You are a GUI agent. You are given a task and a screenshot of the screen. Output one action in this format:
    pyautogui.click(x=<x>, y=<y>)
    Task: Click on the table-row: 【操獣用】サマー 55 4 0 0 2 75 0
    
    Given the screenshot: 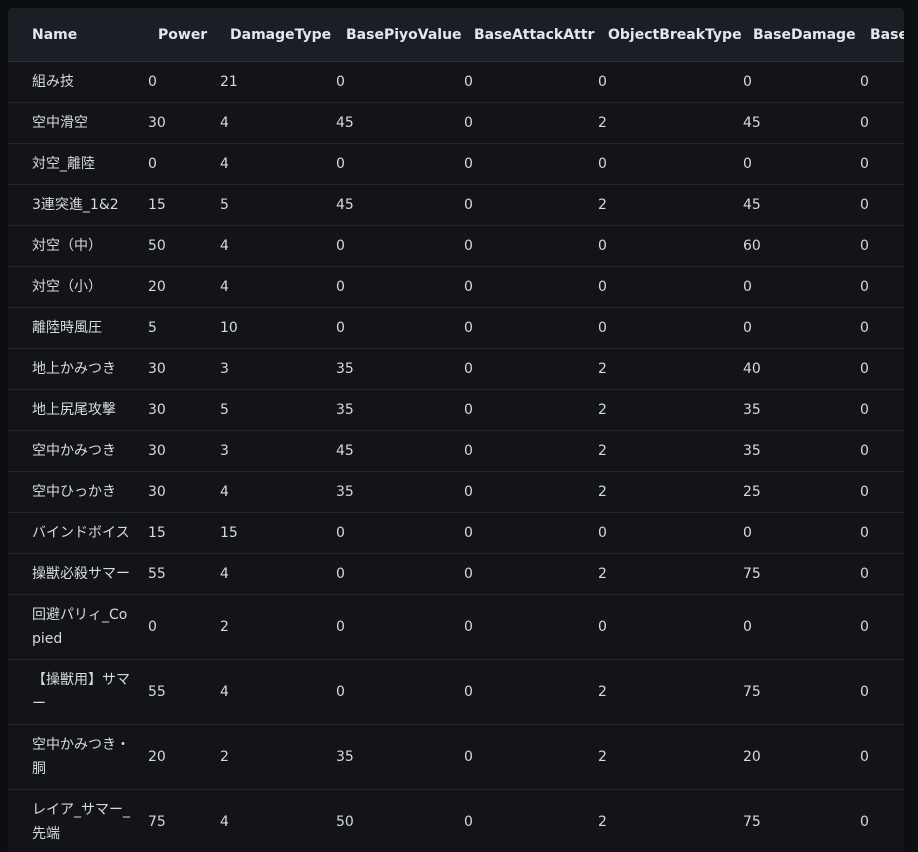 What is the action you would take?
    pyautogui.click(x=456, y=692)
    